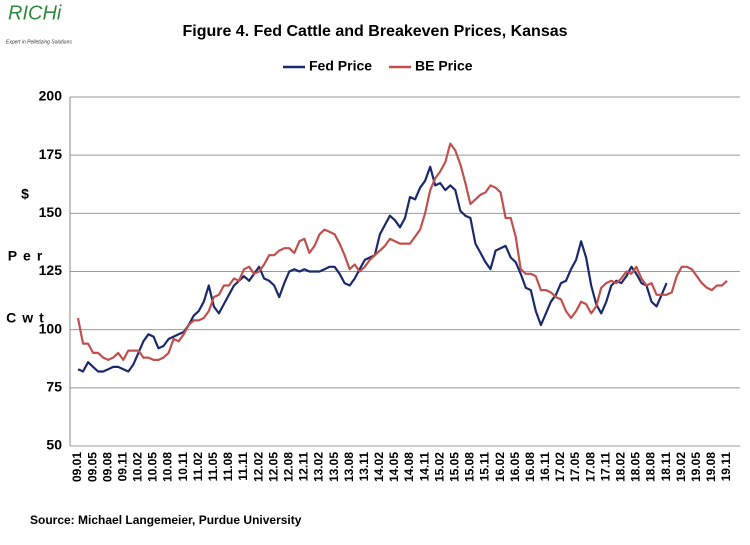 This screenshot has width=750, height=545. Describe the element at coordinates (273, 467) in the screenshot. I see `x-tick-label: 12.05` at that location.